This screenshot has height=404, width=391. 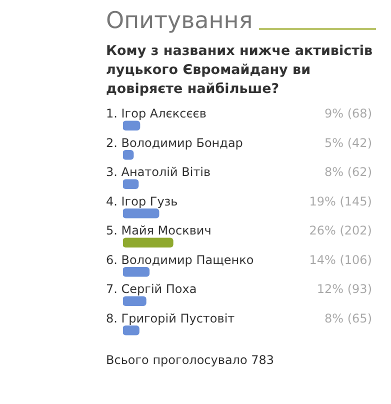 What do you see at coordinates (158, 172) in the screenshot?
I see `y-tick-label: 3. Анатолій Вітів` at bounding box center [158, 172].